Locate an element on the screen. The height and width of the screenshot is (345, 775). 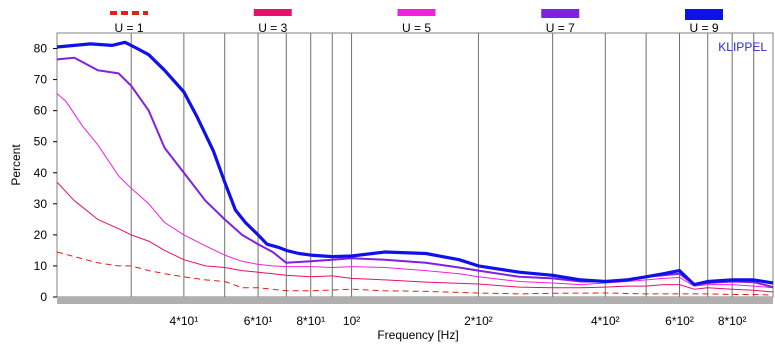
legend-label: U = 9 is located at coordinates (703, 28).